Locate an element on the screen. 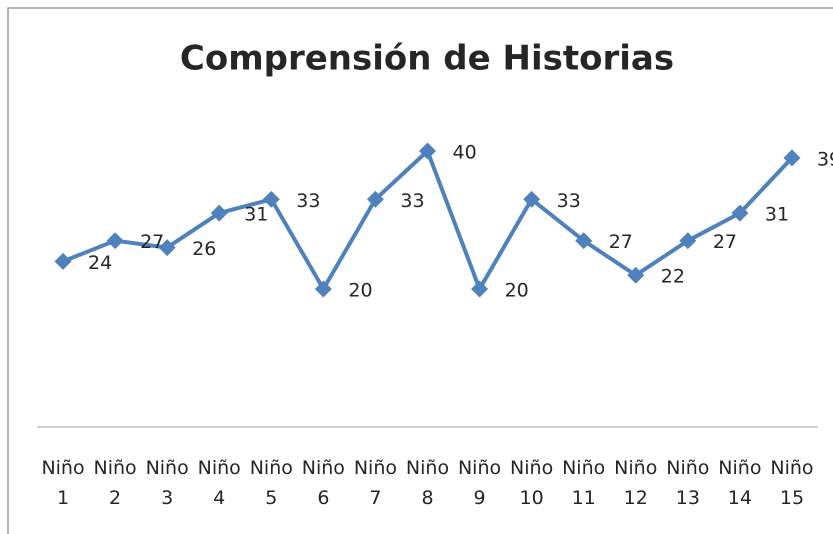  x-tick-label: Niño 9 is located at coordinates (479, 483).